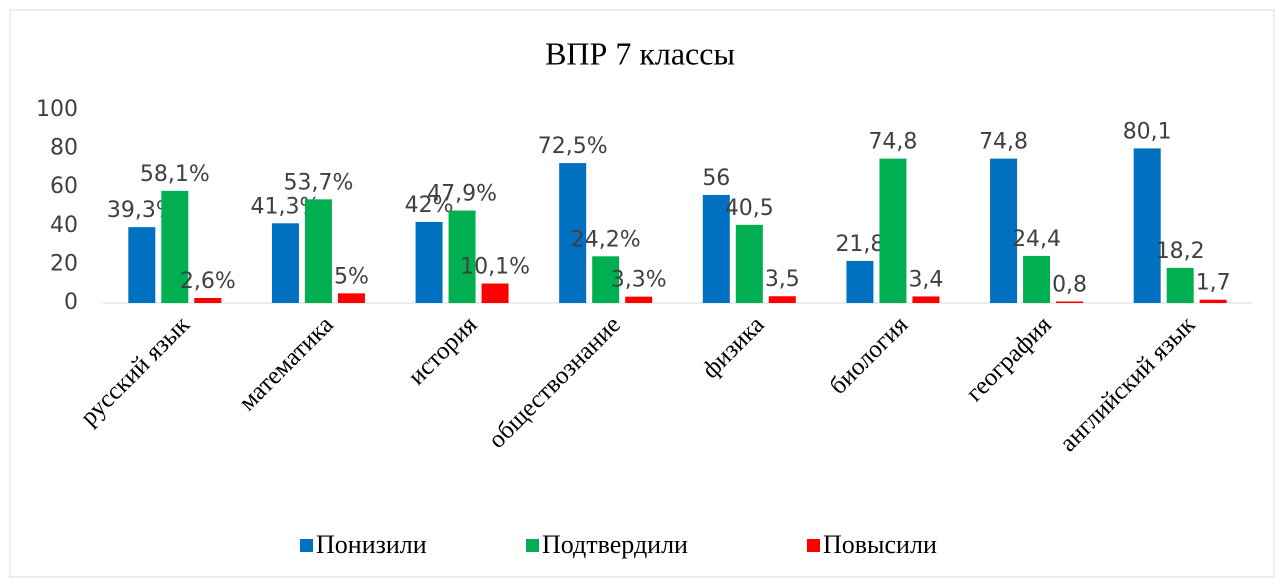 This screenshot has width=1282, height=586. What do you see at coordinates (495, 267) in the screenshot?
I see `data-label: 10,1%` at bounding box center [495, 267].